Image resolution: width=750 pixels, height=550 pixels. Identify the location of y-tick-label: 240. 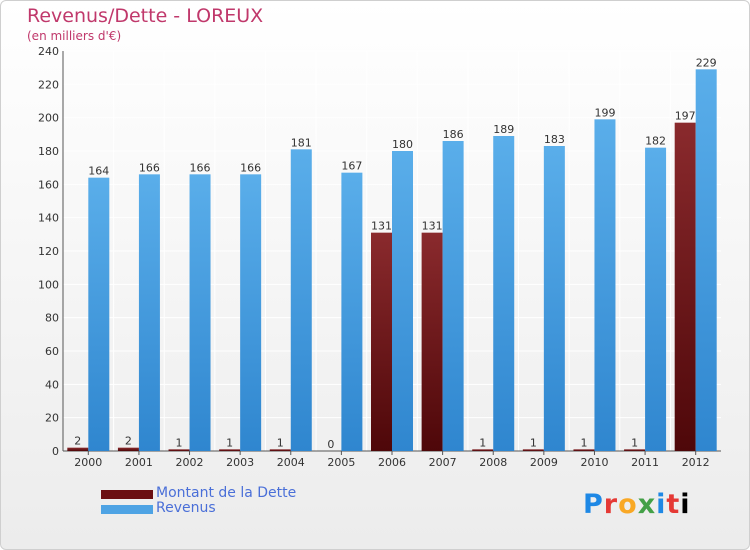
(48, 51).